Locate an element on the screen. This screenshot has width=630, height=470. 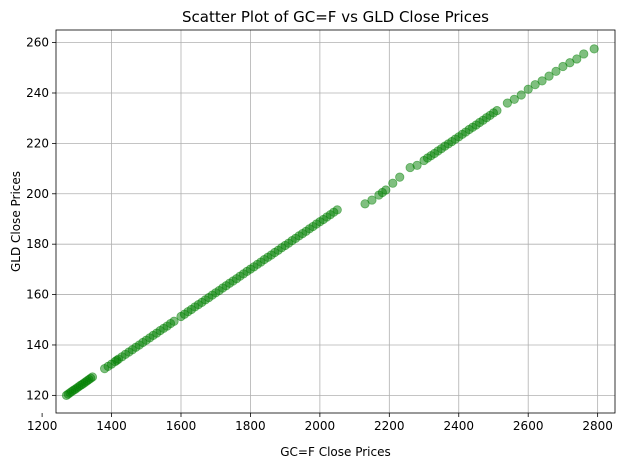
y-axis-label: GLD Close Prices is located at coordinates (16, 221).